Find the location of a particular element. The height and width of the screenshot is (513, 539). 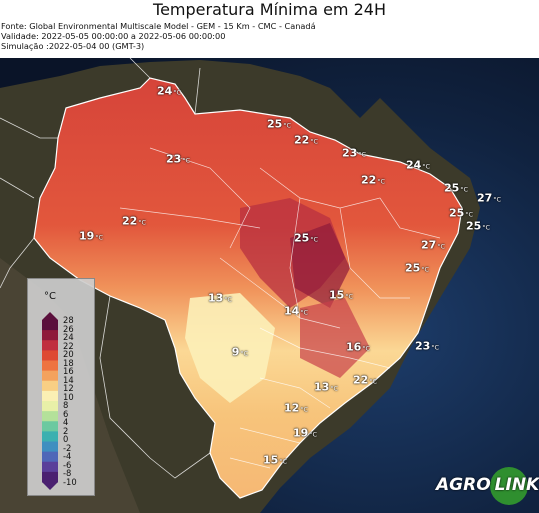

legend-tick-label: 26 is located at coordinates (68, 328).